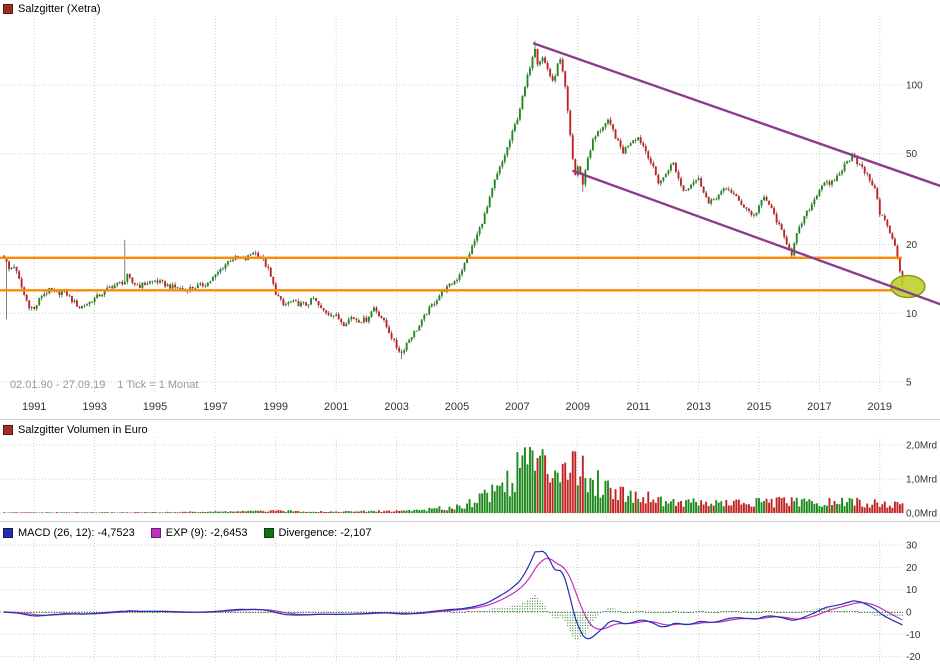  What do you see at coordinates (921, 480) in the screenshot?
I see `axis-tick-label: 1,0Mrd` at bounding box center [921, 480].